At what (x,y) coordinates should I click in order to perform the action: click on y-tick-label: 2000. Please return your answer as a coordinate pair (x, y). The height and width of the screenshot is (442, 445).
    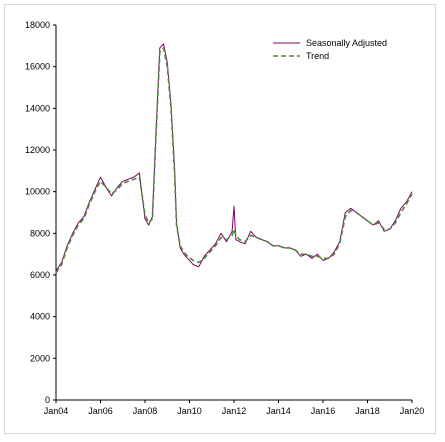
    Looking at the image, I should click on (40, 358).